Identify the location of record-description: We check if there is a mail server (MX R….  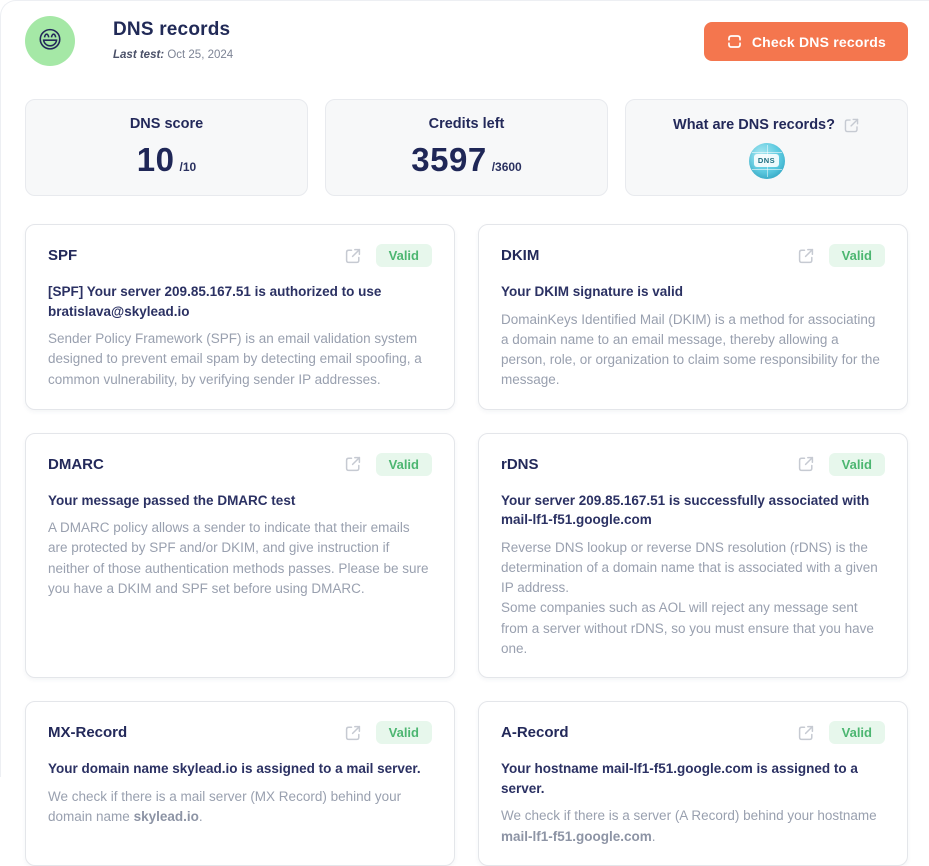
(240, 807).